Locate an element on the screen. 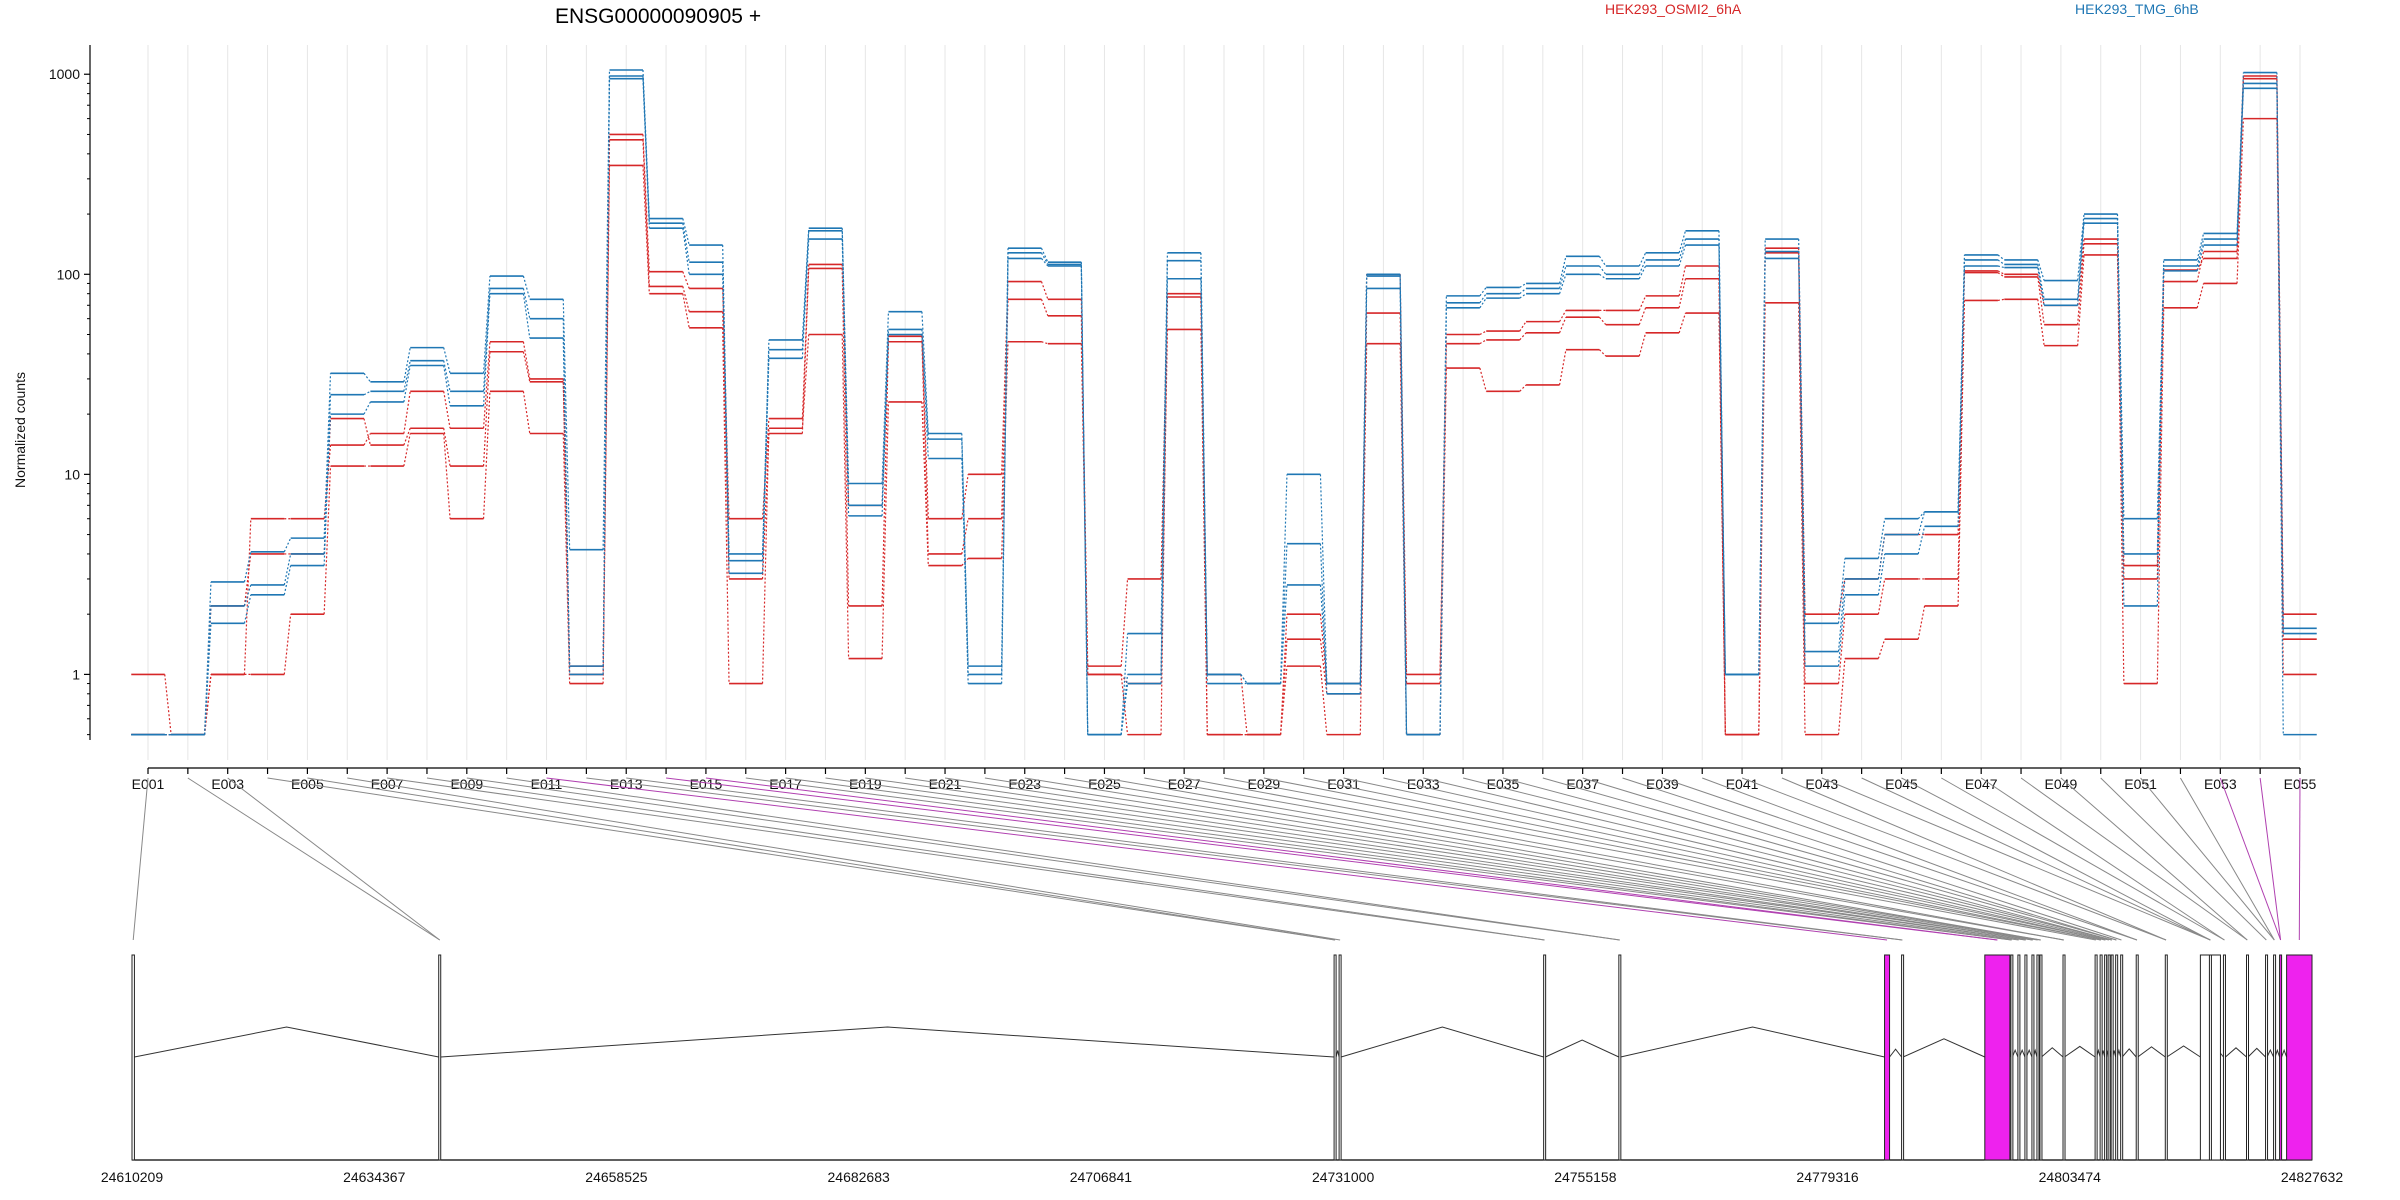  y-axis-label: Normalized counts is located at coordinates (20, 430).